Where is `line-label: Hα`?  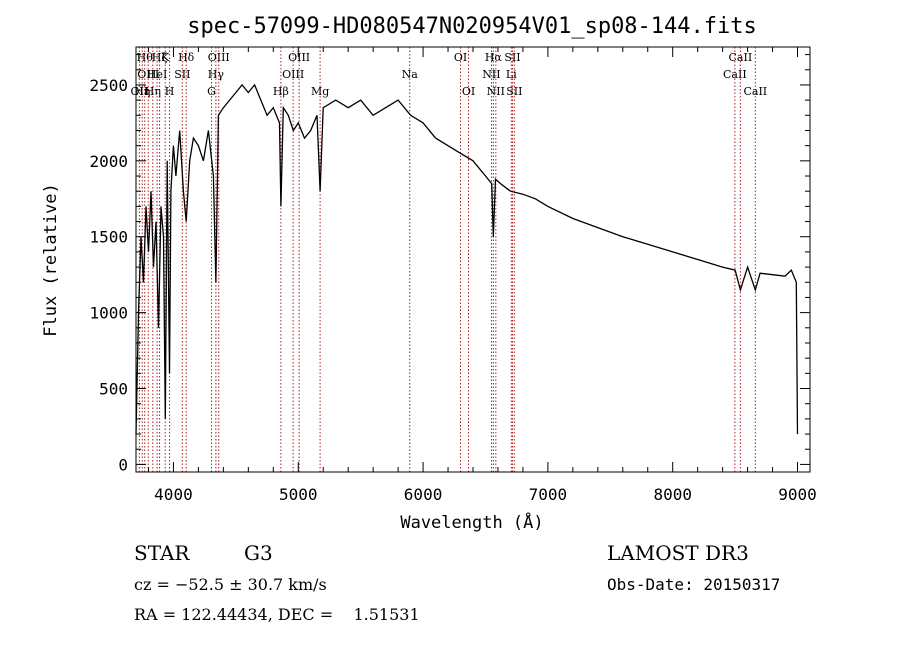 line-label: Hα is located at coordinates (494, 57).